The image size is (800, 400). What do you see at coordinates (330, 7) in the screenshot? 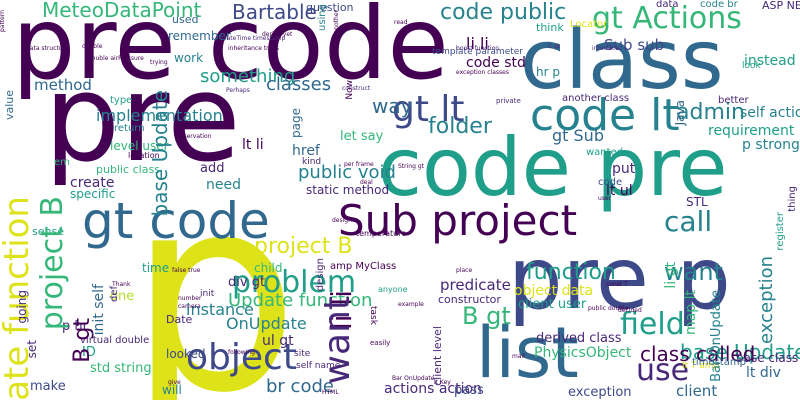
I see `word-hr-p: question` at bounding box center [330, 7].